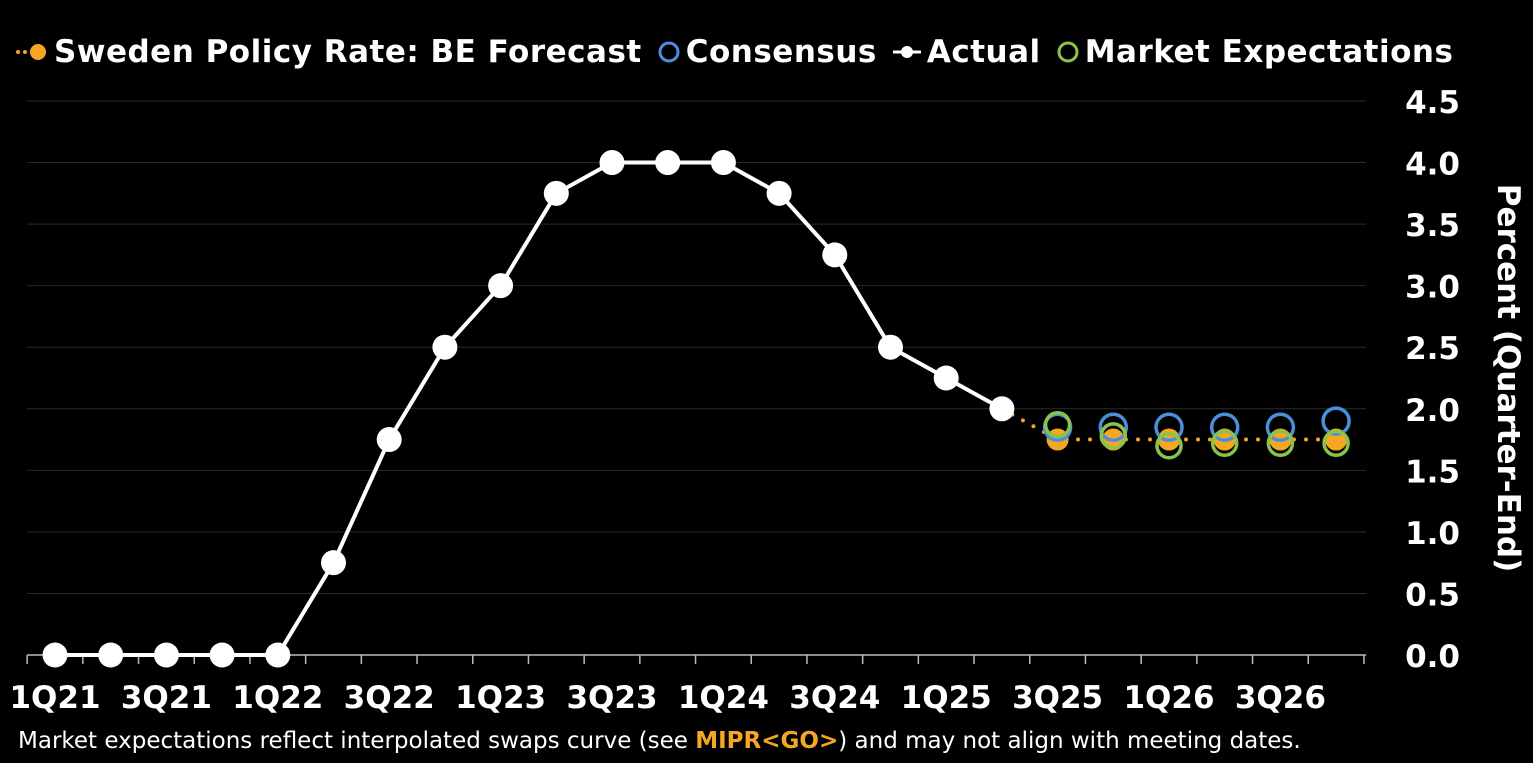 The image size is (1533, 763). Describe the element at coordinates (834, 698) in the screenshot. I see `x-tick-label: 3Q24` at that location.